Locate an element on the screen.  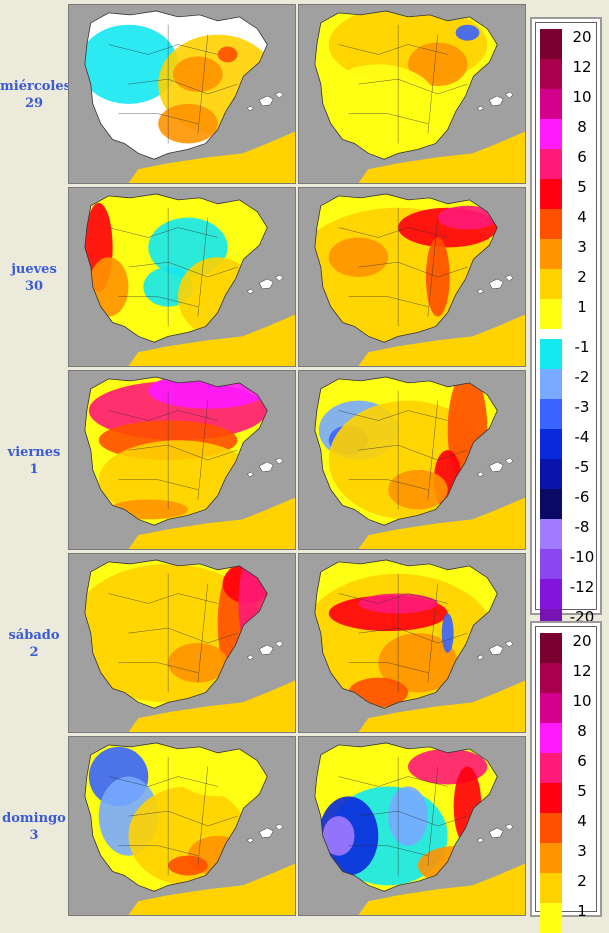
day-number: 1 is located at coordinates (34, 469).